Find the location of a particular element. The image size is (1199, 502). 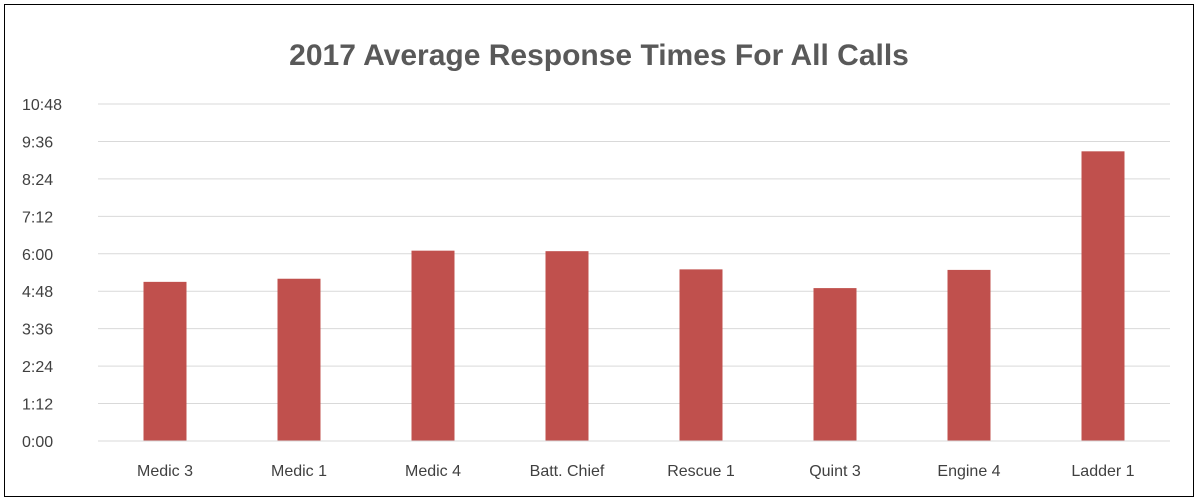

y-tick-label: 8:24 is located at coordinates (37, 180).